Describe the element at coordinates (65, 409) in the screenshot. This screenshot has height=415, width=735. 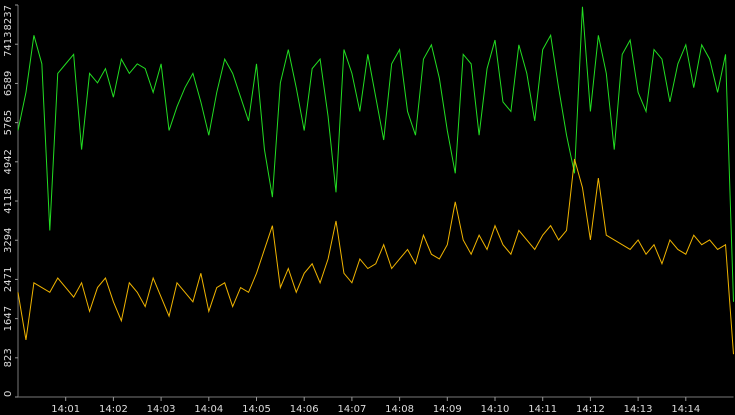
I see `x-tick-label: 14:01` at that location.